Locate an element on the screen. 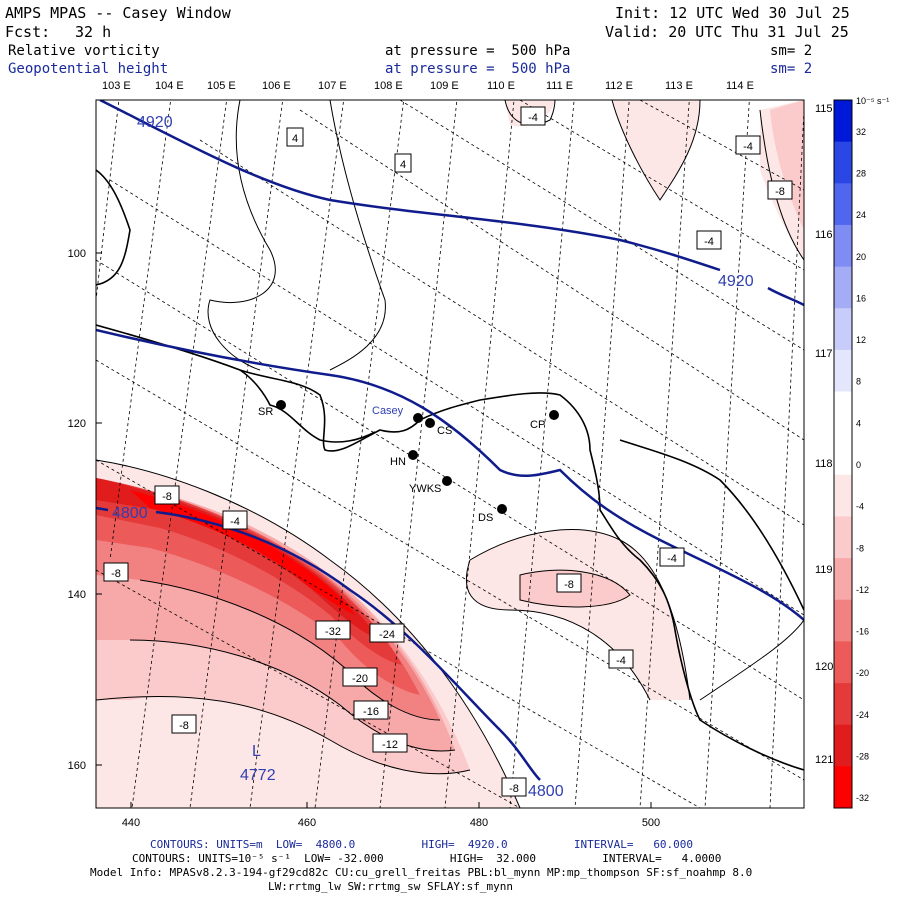  vort-fill-8-ne is located at coordinates (787, 165).